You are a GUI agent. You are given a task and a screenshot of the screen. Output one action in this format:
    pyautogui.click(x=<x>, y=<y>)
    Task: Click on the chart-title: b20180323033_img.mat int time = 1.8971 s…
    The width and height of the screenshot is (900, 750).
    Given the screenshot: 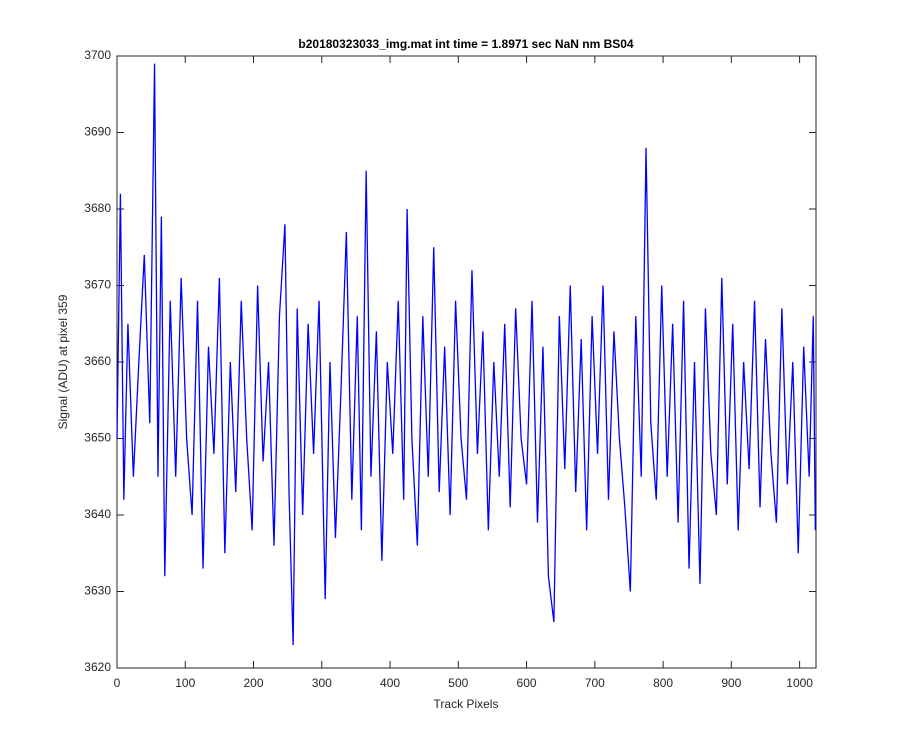 What is the action you would take?
    pyautogui.click(x=466, y=44)
    